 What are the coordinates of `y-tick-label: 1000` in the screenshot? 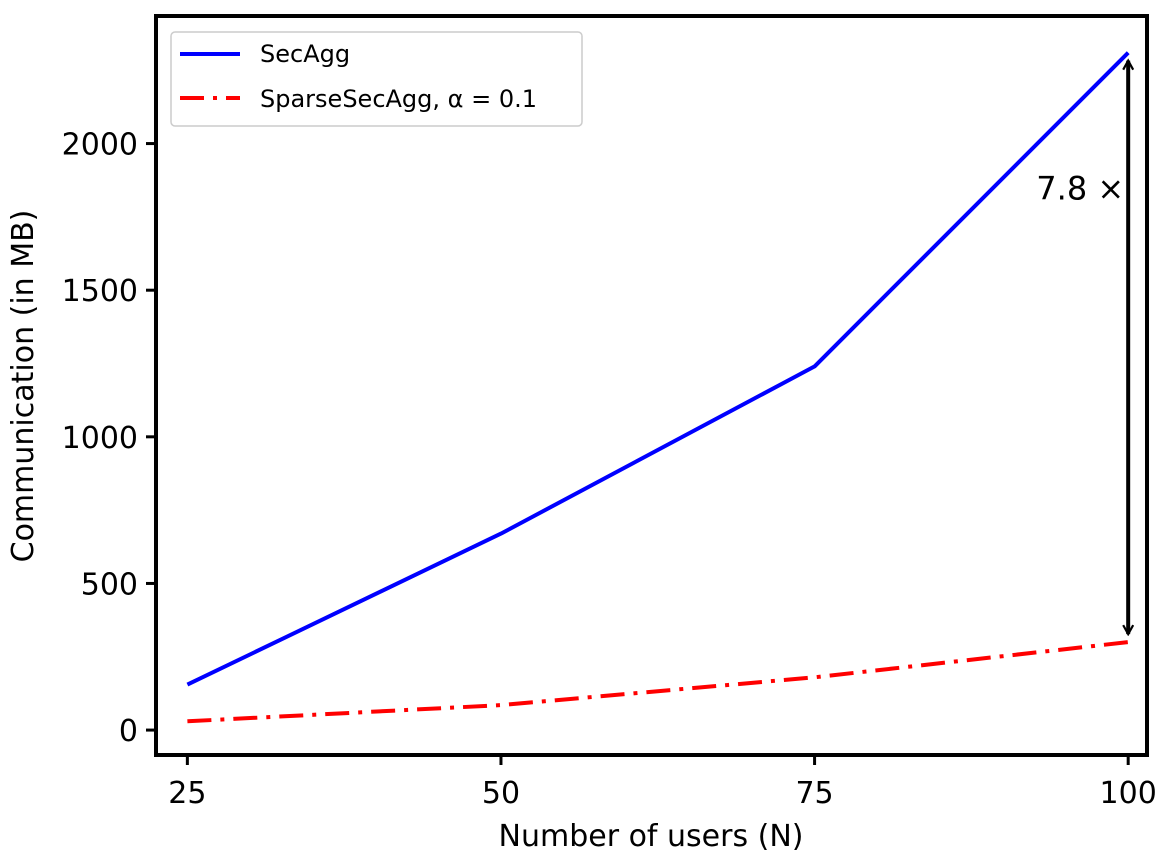 It's located at (100, 438).